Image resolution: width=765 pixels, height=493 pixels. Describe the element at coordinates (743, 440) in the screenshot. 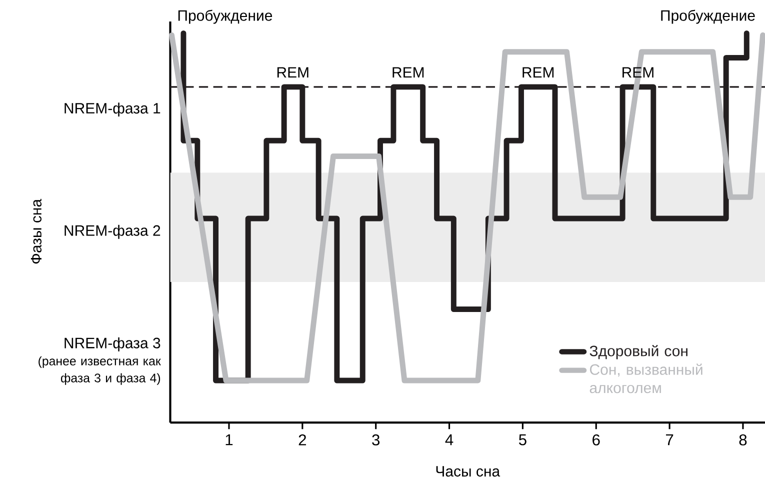

I see `x-tick-label: 8` at that location.